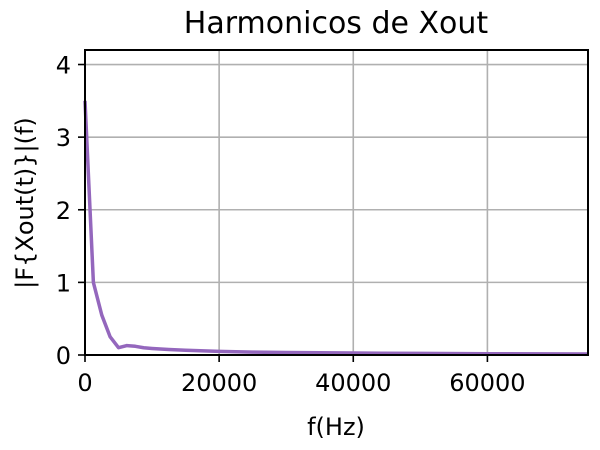  What do you see at coordinates (63, 283) in the screenshot?
I see `y-tick-label: 1` at bounding box center [63, 283].